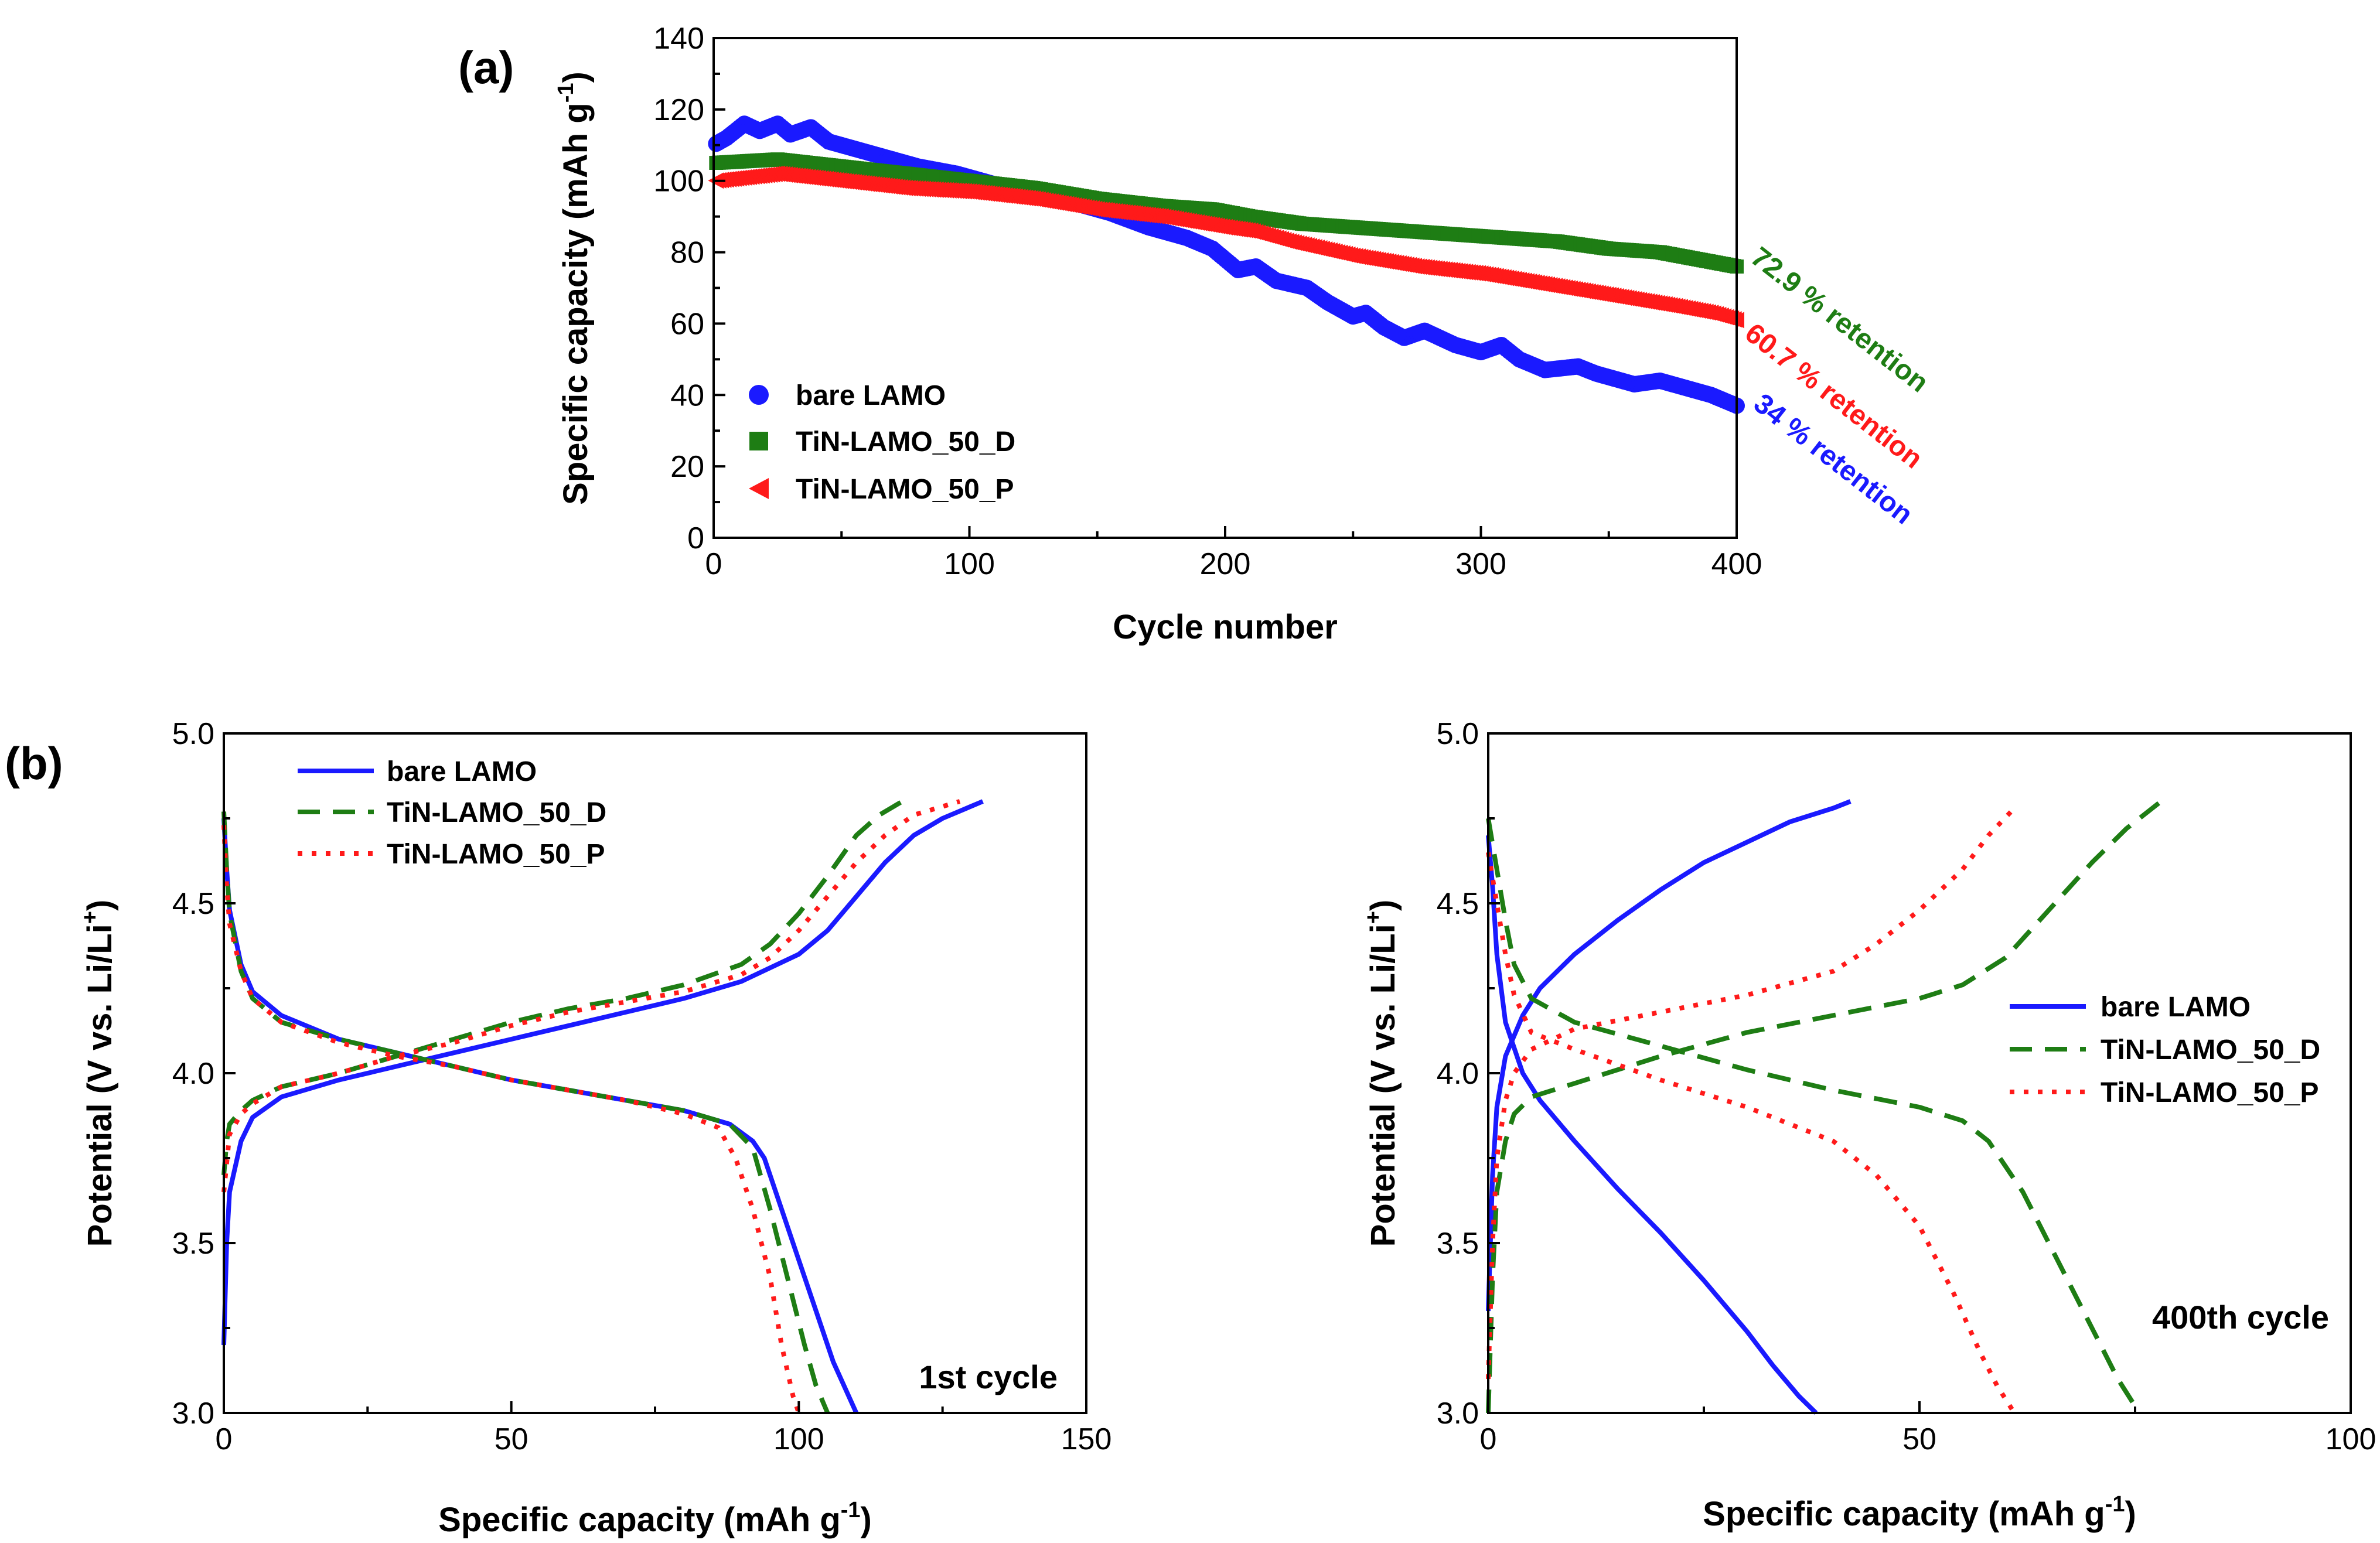  Describe the element at coordinates (759, 395) in the screenshot. I see `legend-marker-bare-a` at that location.